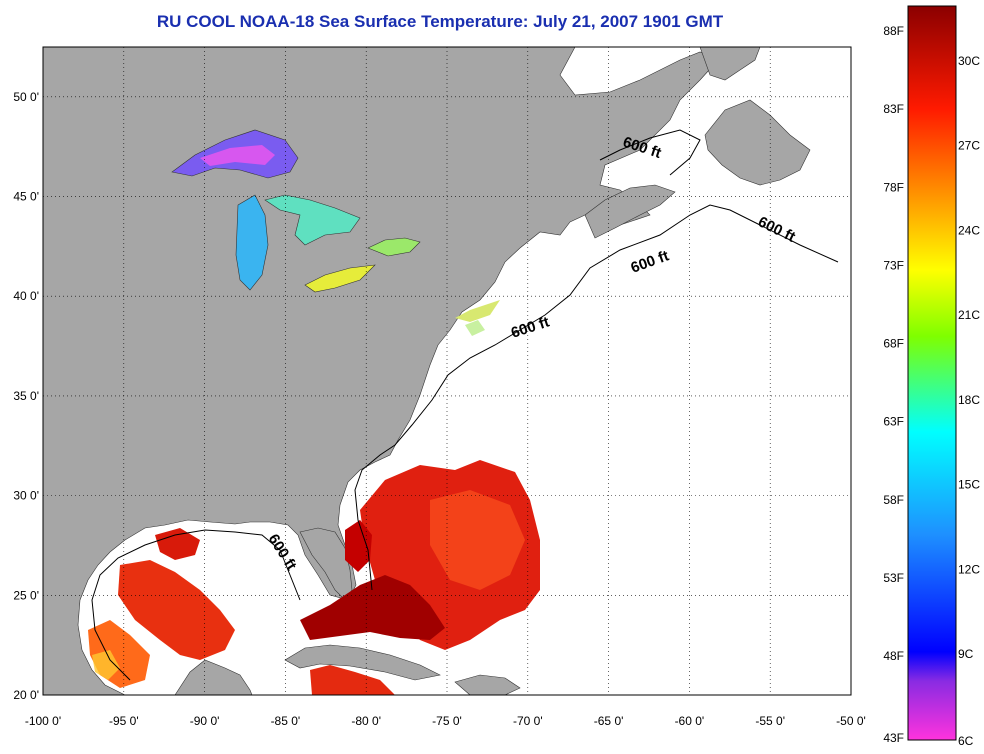  What do you see at coordinates (26, 197) in the screenshot?
I see `latitude-tick-label: 45 0'` at bounding box center [26, 197].